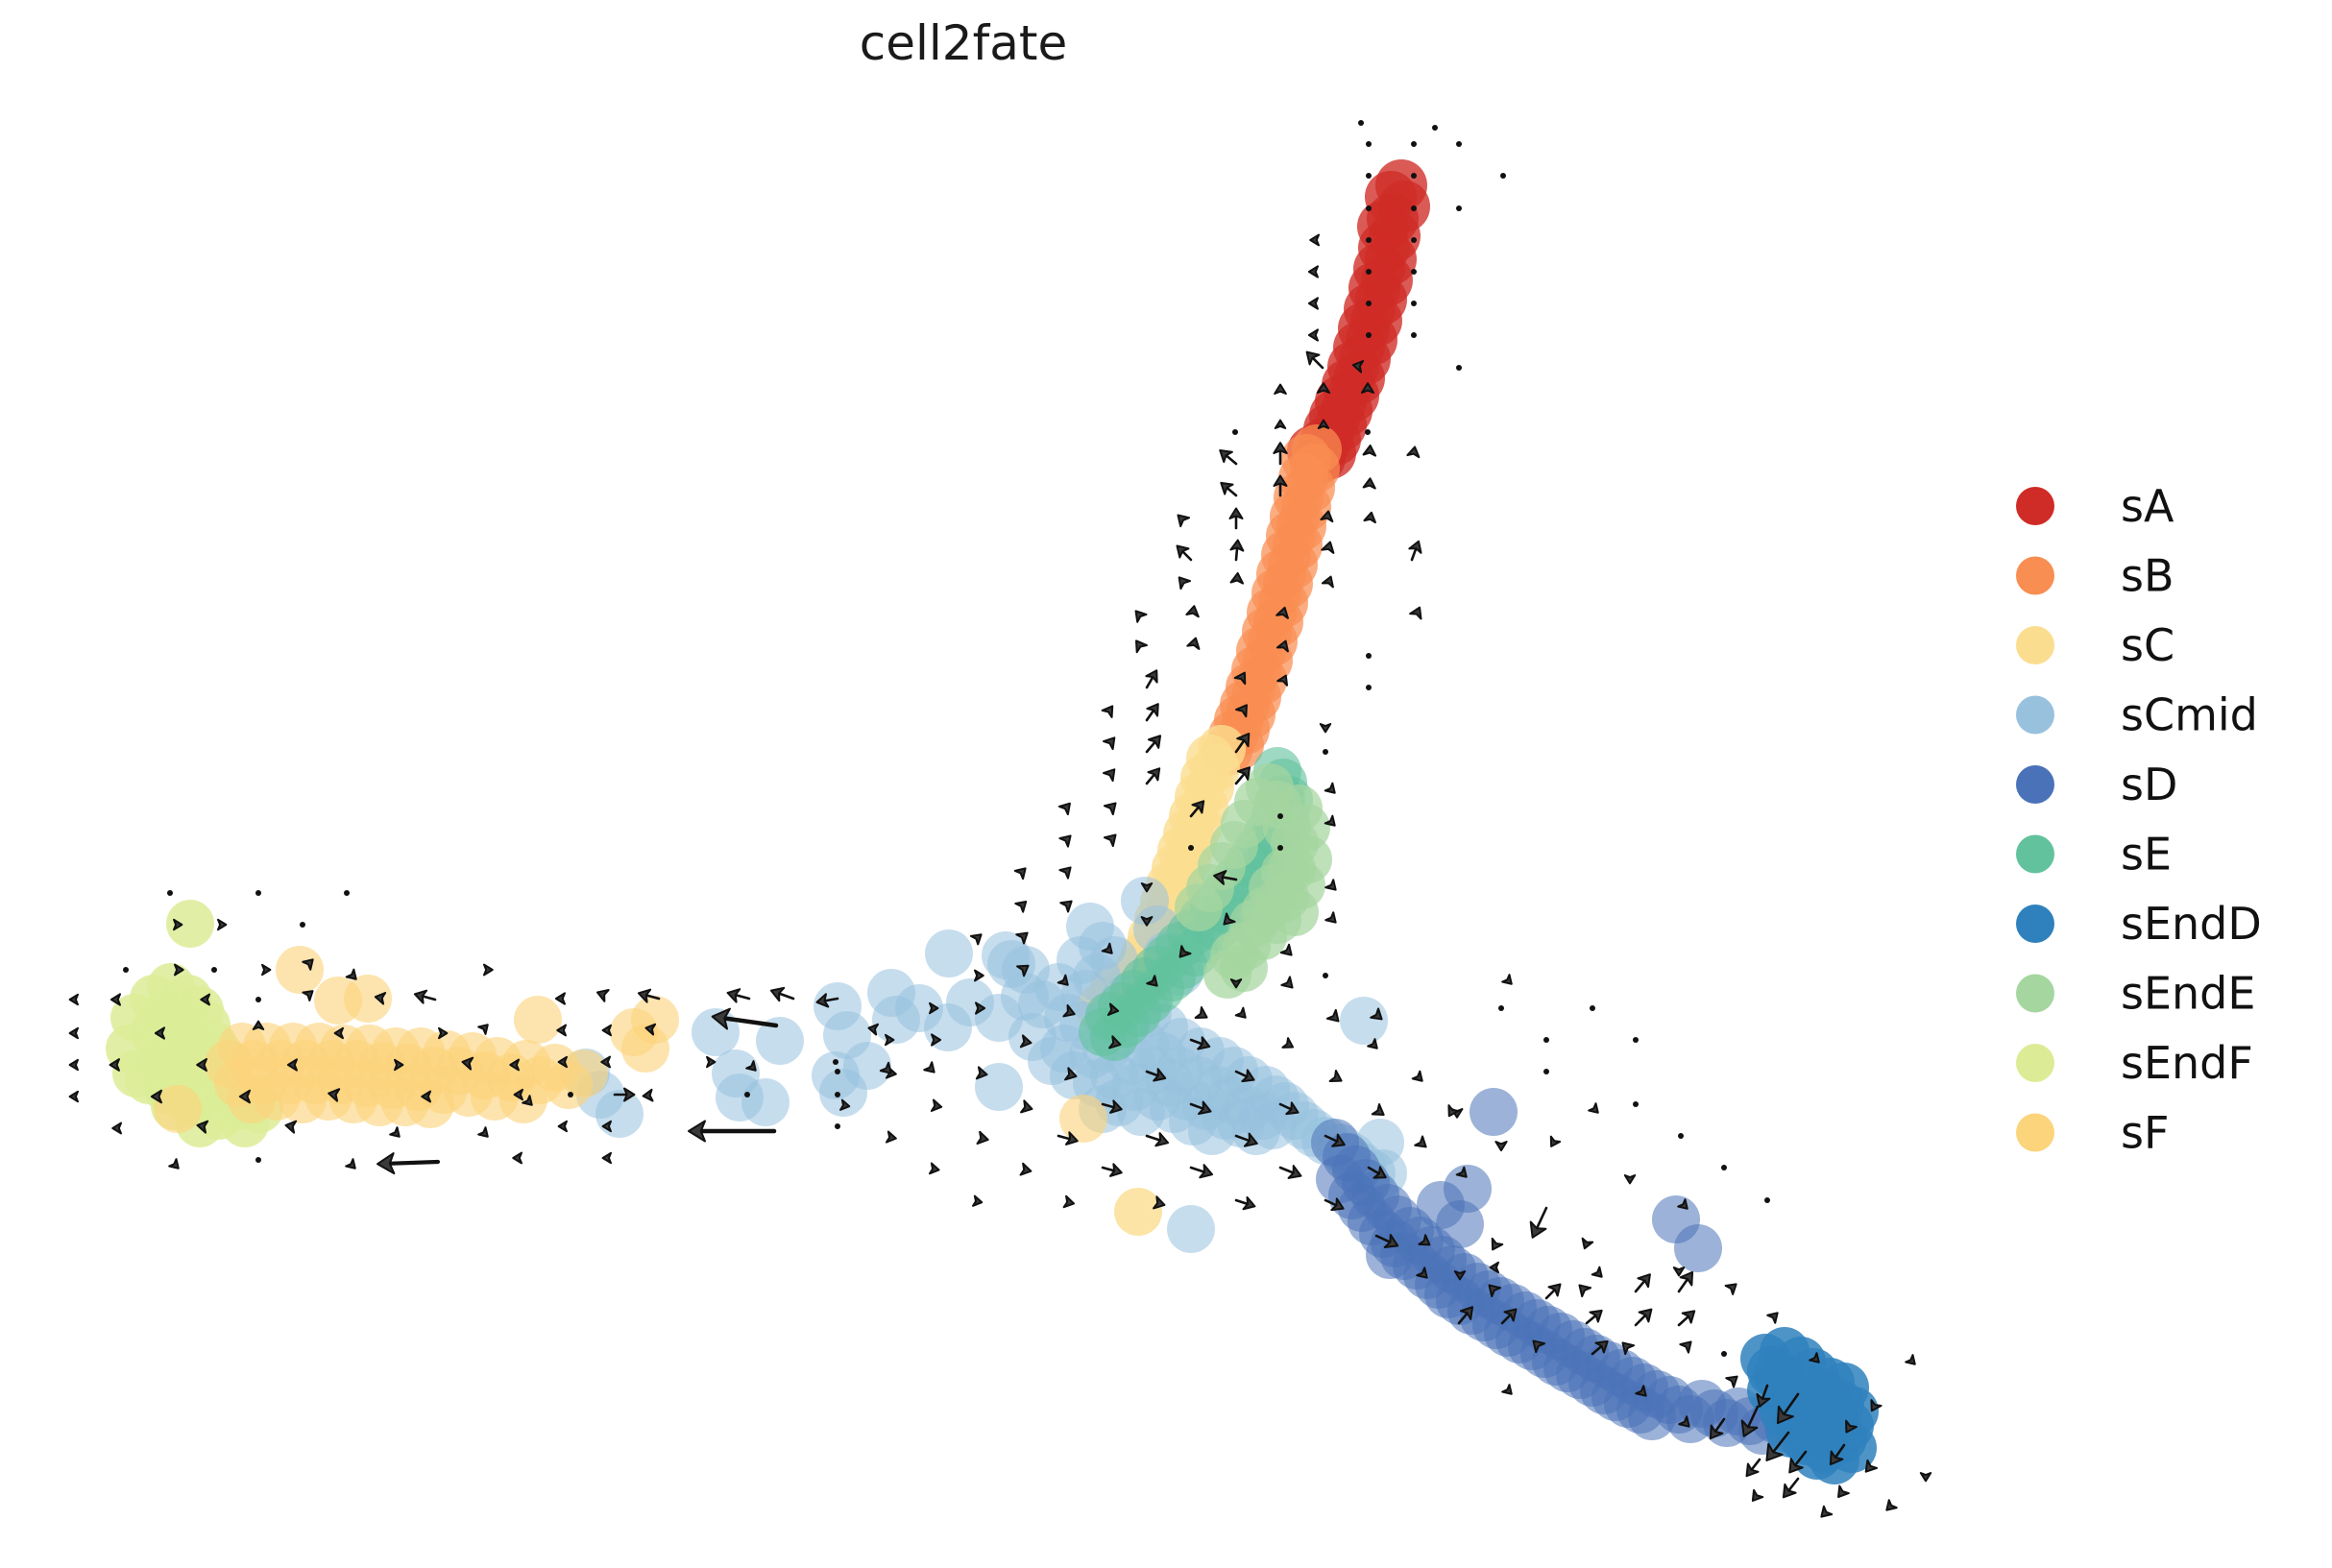 Image resolution: width=2332 pixels, height=1568 pixels. I want to click on legend-label-sE: sE, so click(2146, 854).